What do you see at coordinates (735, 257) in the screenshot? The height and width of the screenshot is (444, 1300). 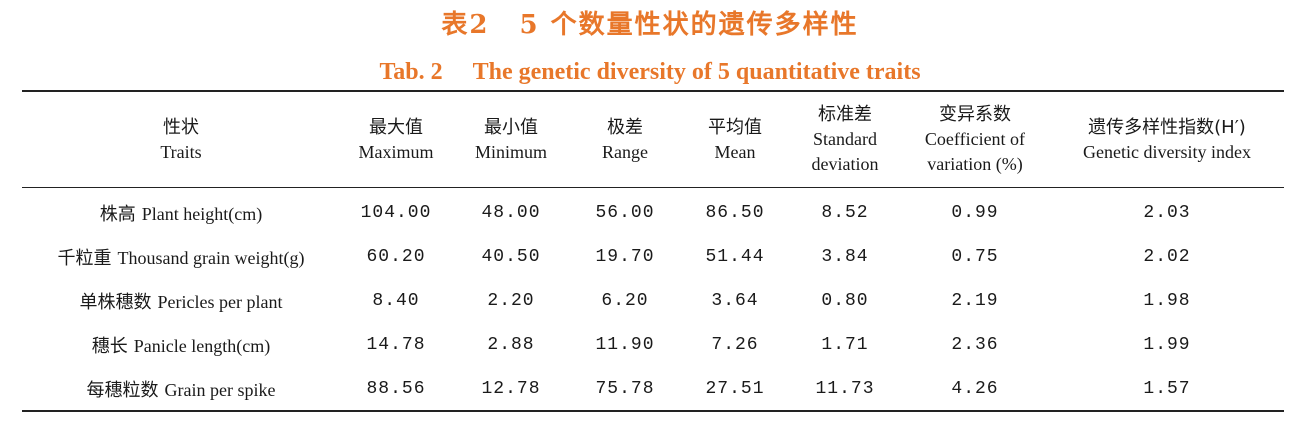 I see `value-cell: 51.44` at bounding box center [735, 257].